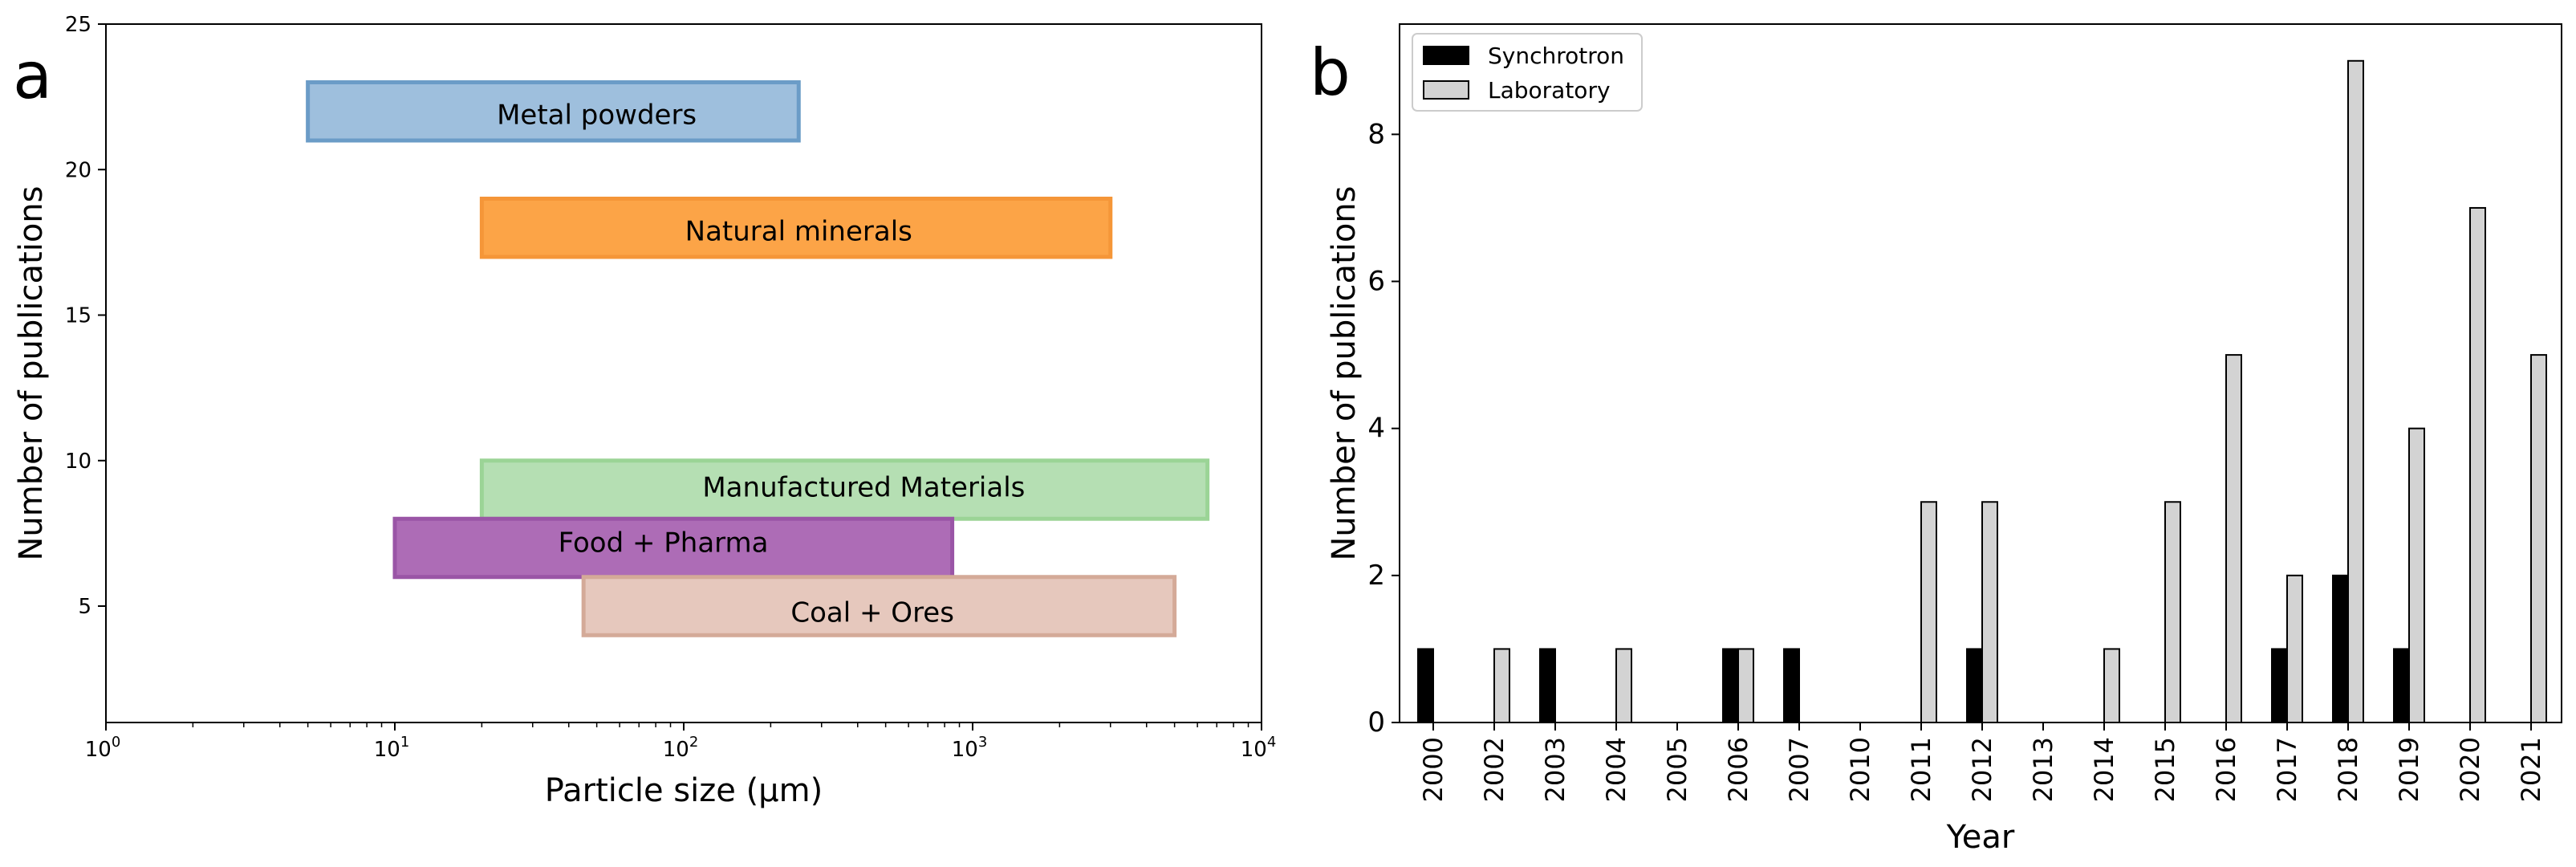 This screenshot has height=867, width=2576. I want to click on range-label-manufactured-materials: Manufactured Materials, so click(863, 487).